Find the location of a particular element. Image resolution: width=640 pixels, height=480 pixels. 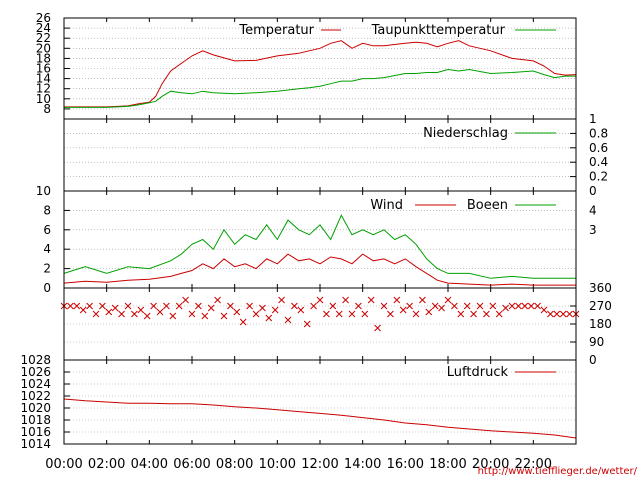

series-boeen is located at coordinates (319, 246).